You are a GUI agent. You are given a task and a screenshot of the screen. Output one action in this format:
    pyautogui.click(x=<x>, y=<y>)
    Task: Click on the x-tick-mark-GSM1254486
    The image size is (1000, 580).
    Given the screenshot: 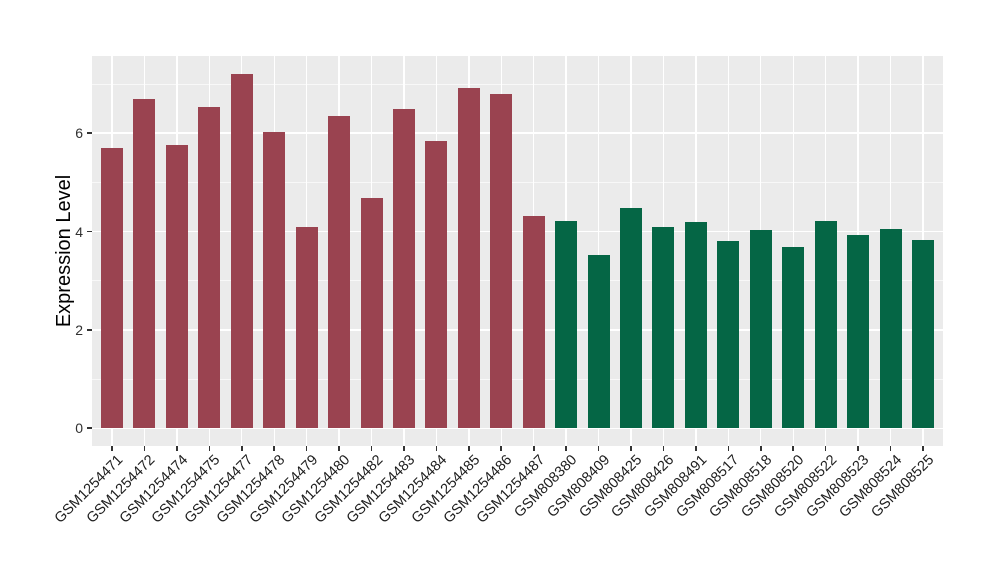 What is the action you would take?
    pyautogui.click(x=501, y=448)
    